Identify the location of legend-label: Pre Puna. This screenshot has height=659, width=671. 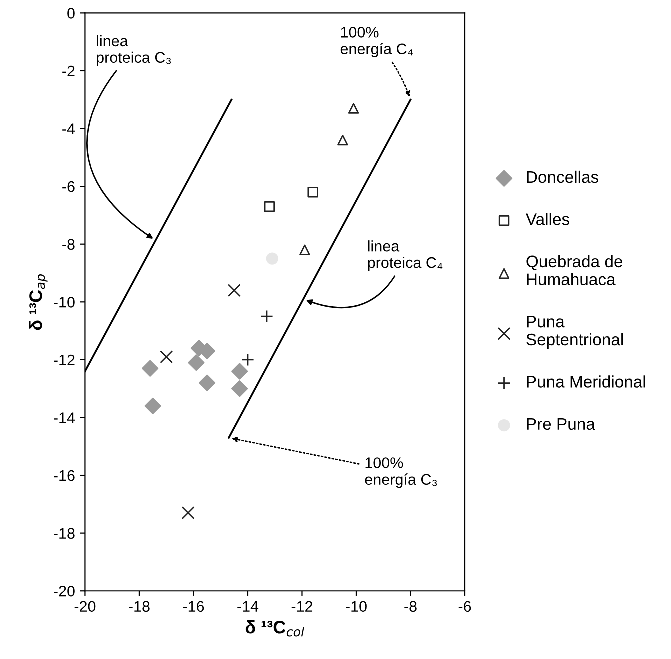
(561, 424).